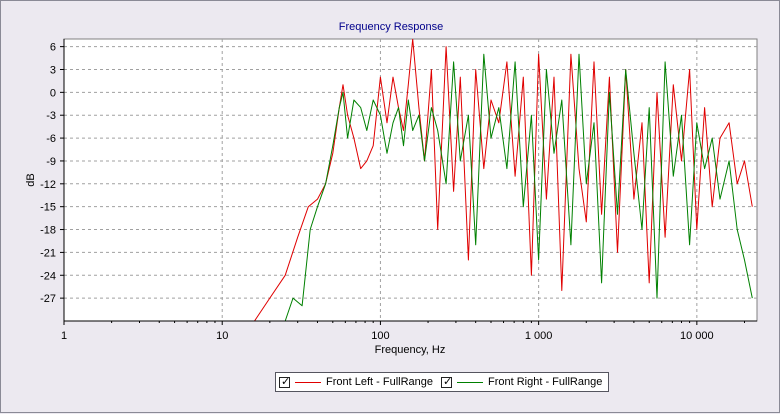 The height and width of the screenshot is (414, 780). Describe the element at coordinates (308, 382) in the screenshot. I see `legend-swatch-front-left` at that location.